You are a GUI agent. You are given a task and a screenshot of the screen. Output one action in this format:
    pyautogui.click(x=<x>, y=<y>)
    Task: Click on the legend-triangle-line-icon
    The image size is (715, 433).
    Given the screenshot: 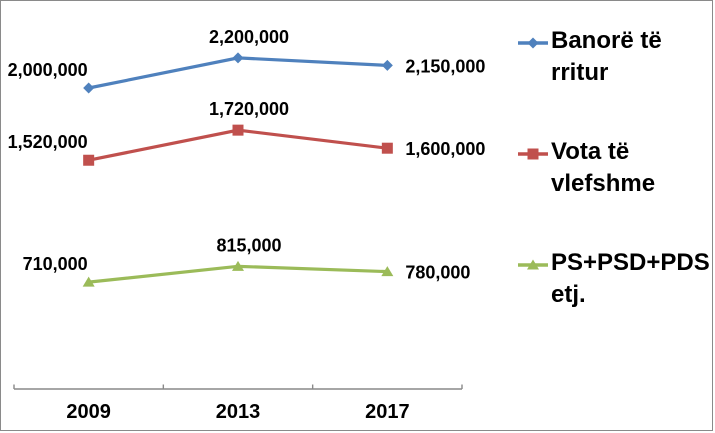 What is the action you would take?
    pyautogui.click(x=533, y=264)
    